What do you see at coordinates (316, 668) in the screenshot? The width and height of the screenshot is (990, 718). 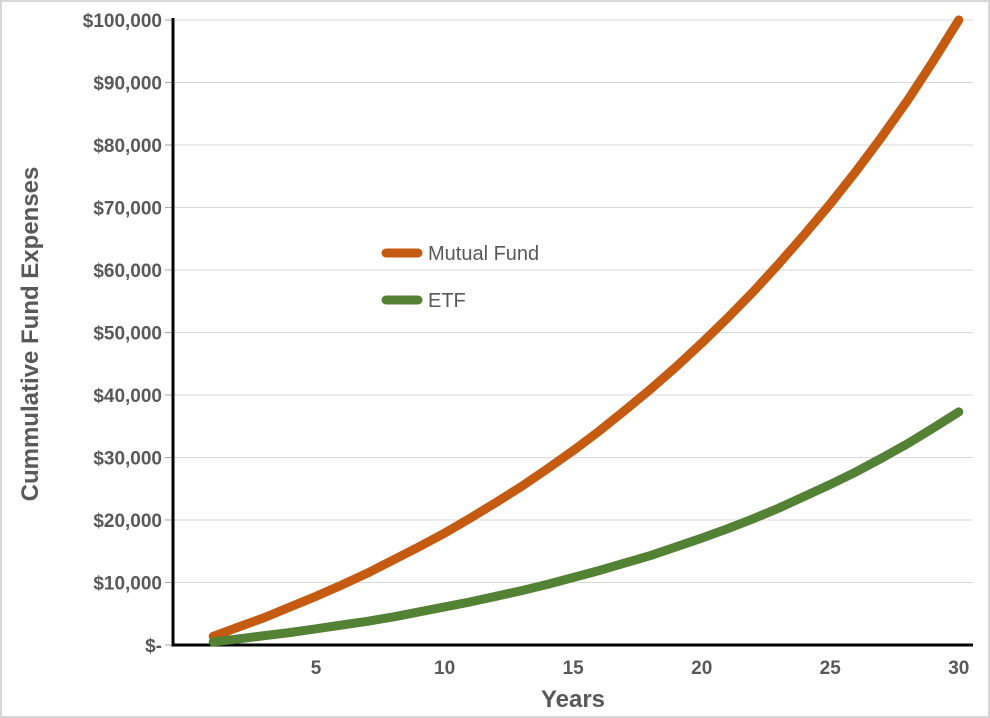 I see `x-tick-label: 5` at bounding box center [316, 668].